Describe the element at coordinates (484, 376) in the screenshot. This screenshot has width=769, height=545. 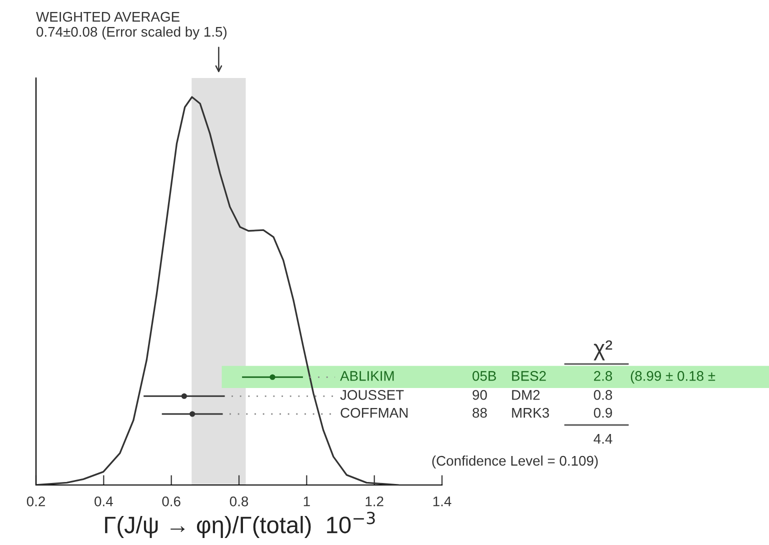
I see `text: 05B` at that location.